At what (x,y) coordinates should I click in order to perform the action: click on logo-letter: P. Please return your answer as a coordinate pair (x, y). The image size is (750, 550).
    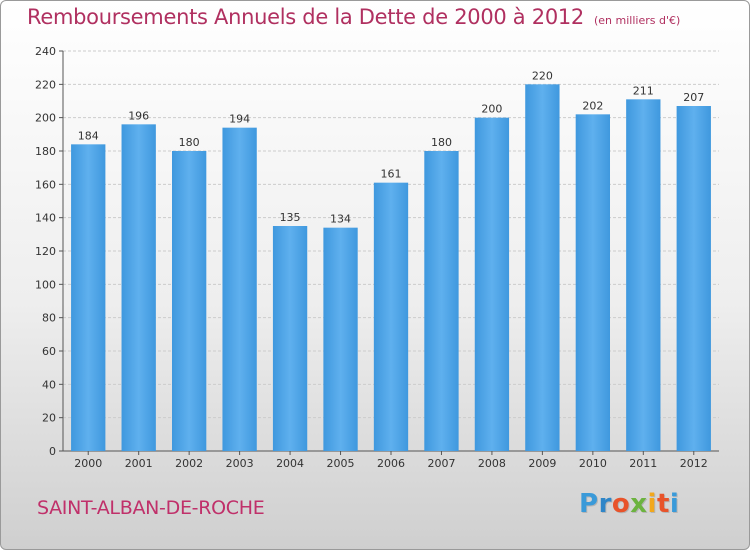
    Looking at the image, I should click on (589, 504).